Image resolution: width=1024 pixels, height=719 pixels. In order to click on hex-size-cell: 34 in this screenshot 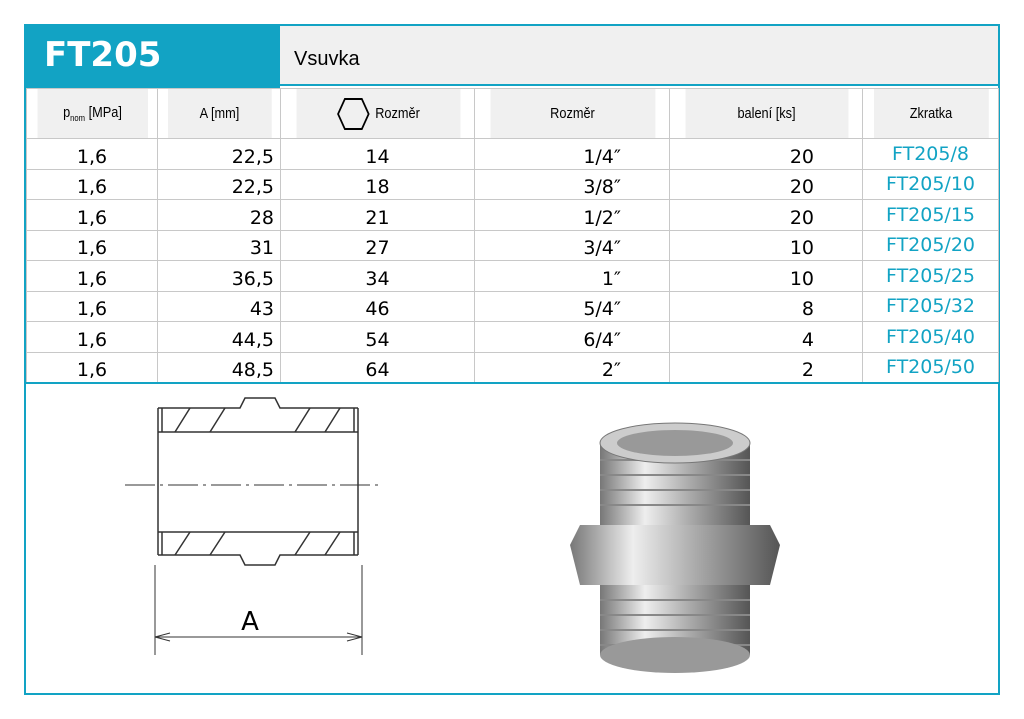, I will do `click(377, 276)`.